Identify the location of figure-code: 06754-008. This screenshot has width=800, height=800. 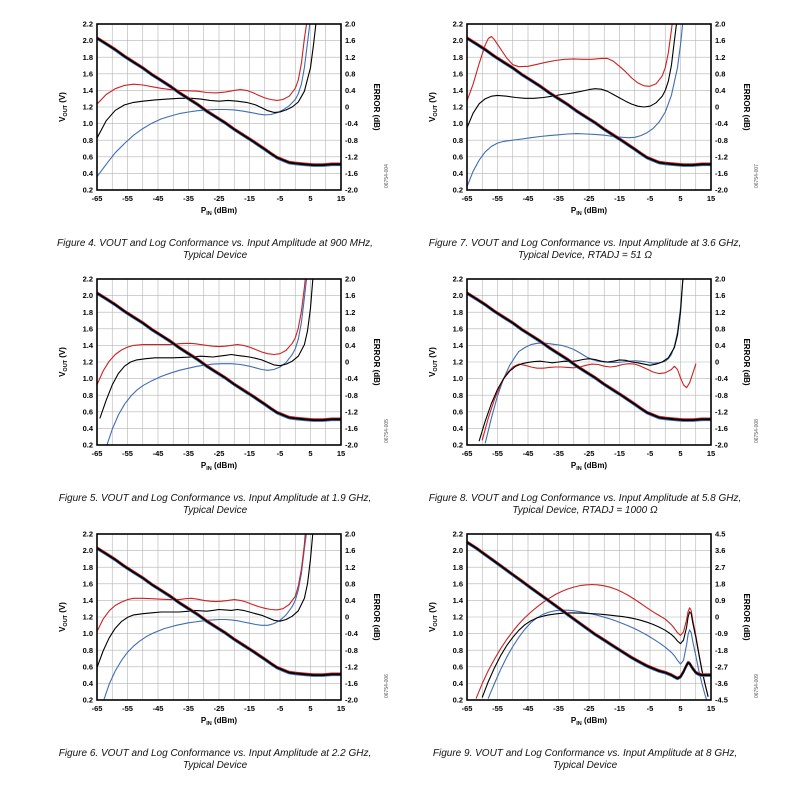
(757, 431).